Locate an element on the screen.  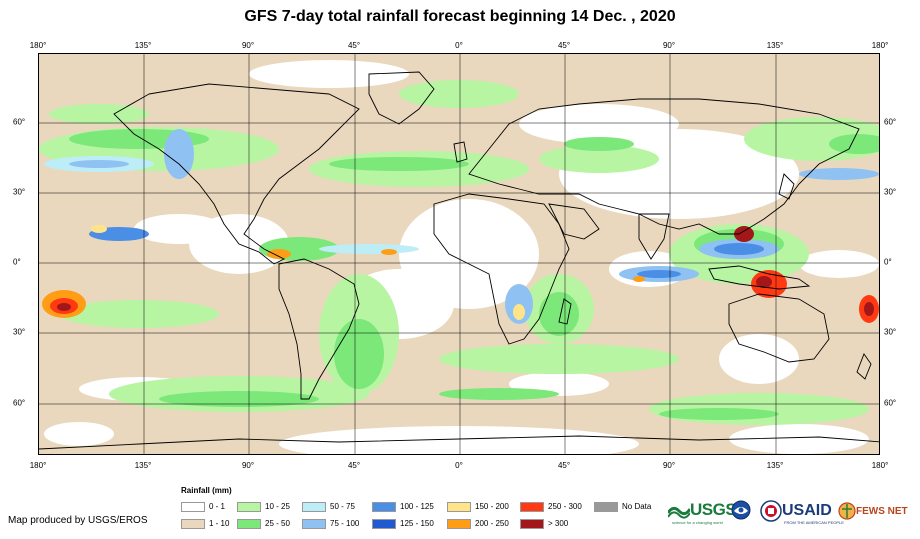
legend-label: 200 - 250 is located at coordinates (492, 523).